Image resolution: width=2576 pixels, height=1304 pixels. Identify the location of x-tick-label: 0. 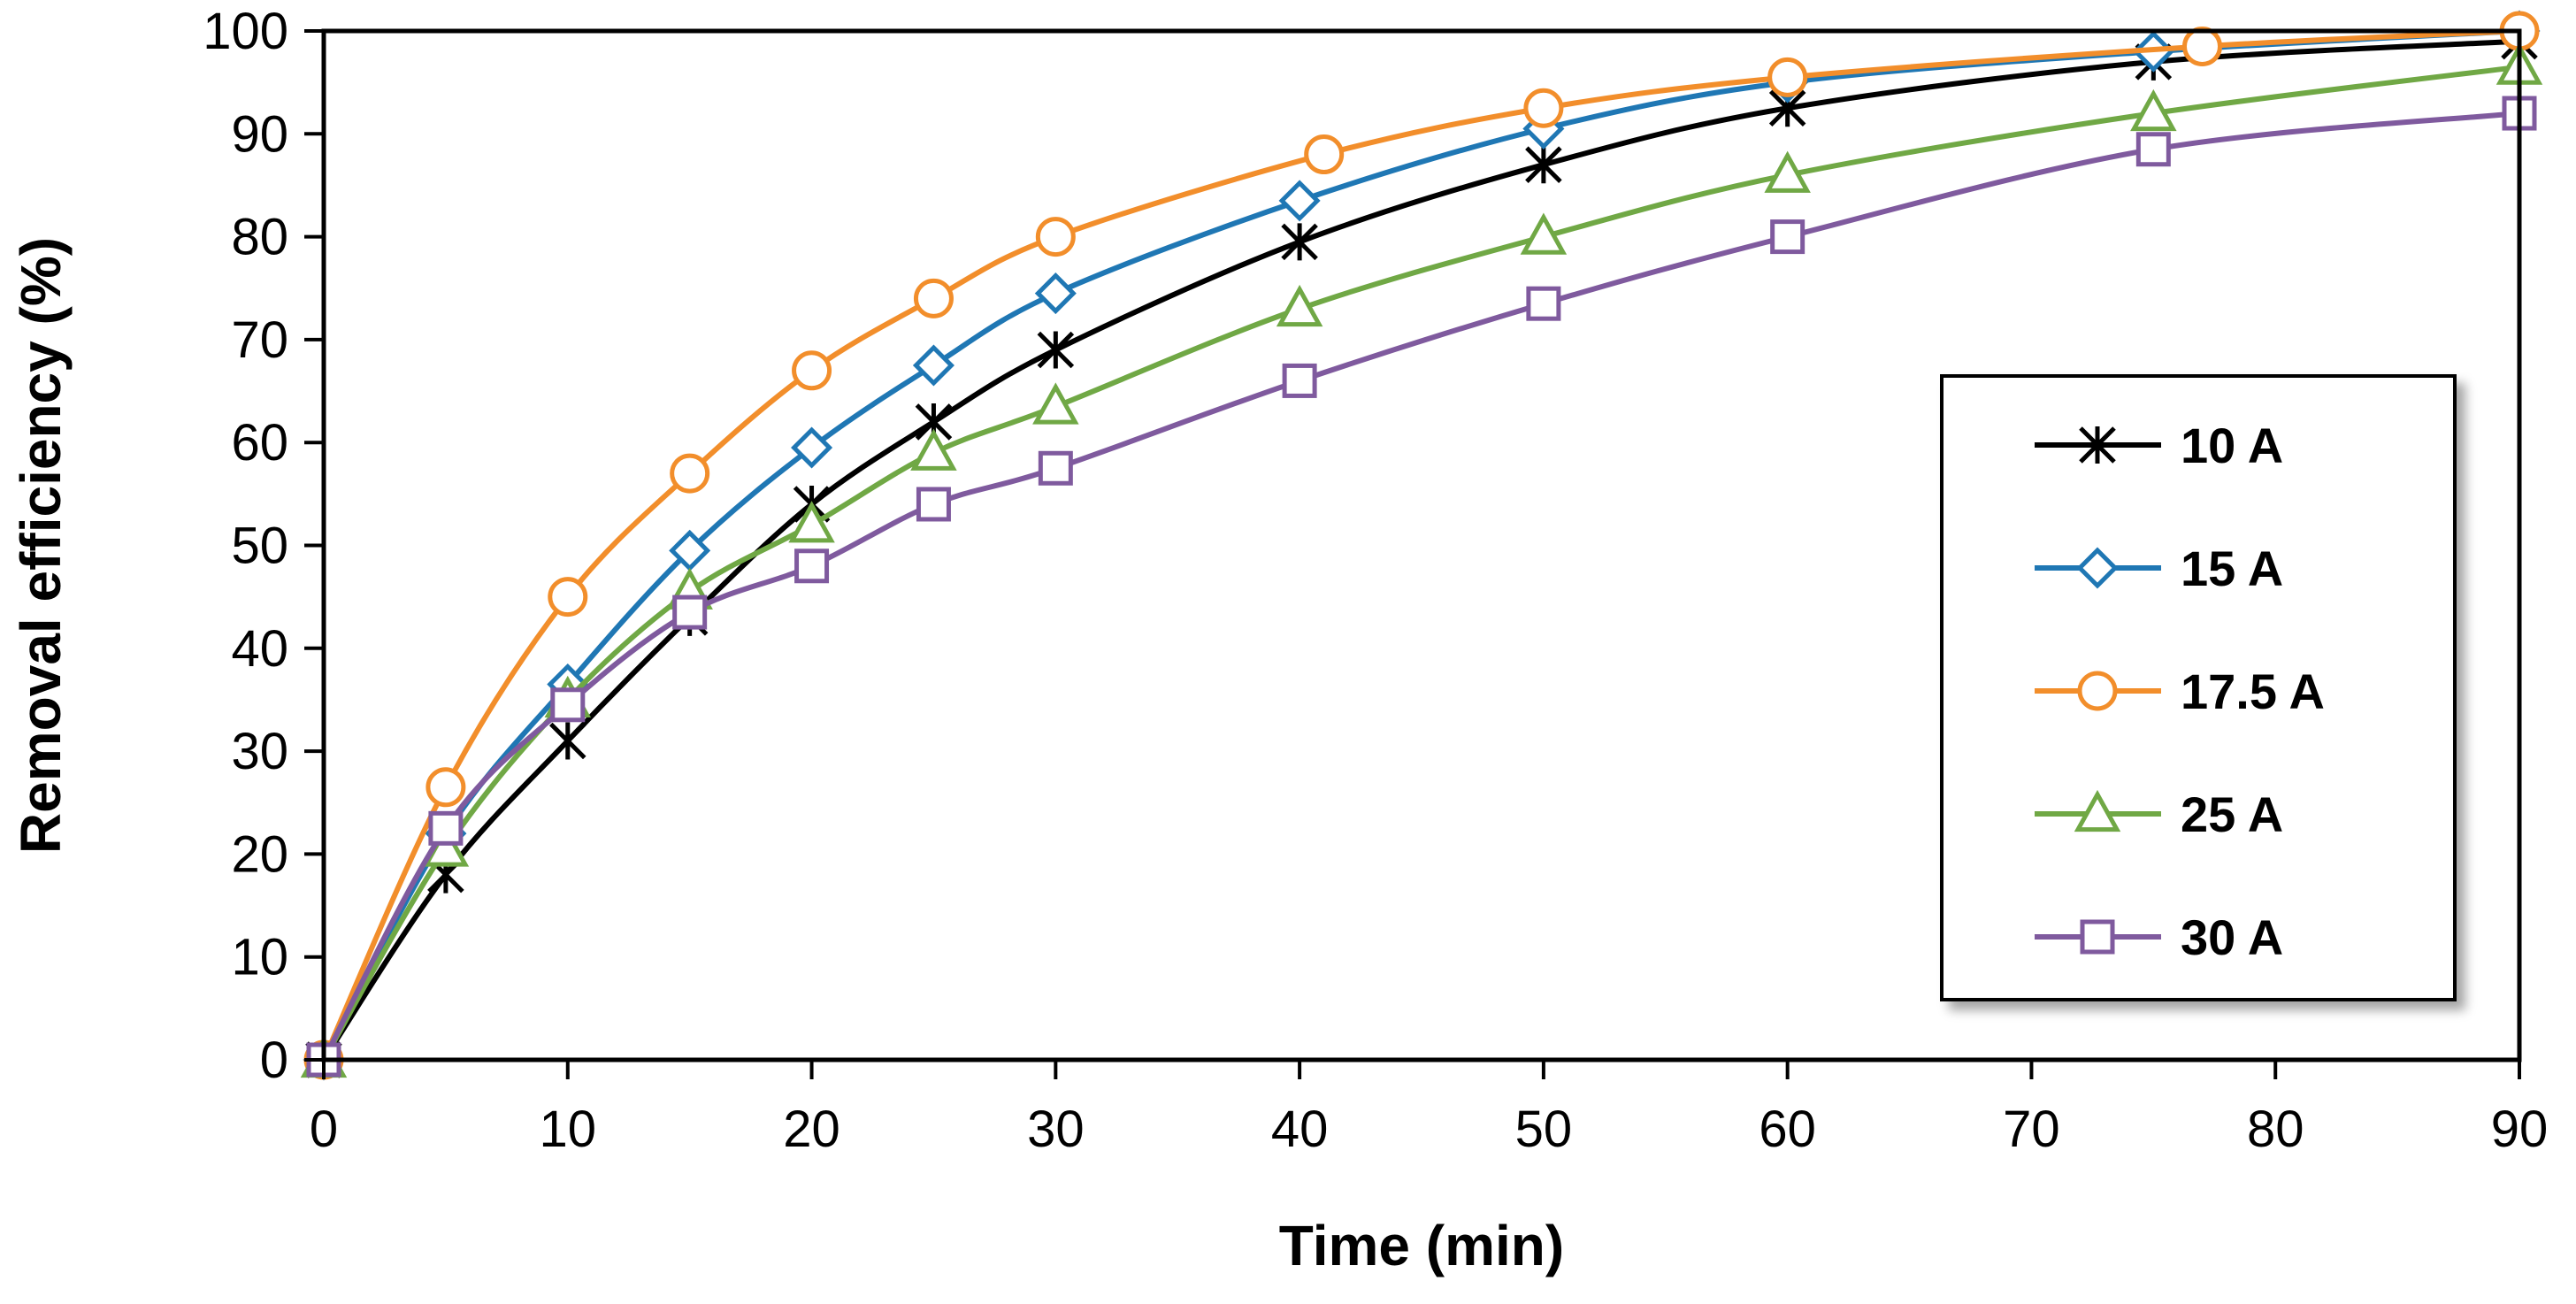
(324, 1129).